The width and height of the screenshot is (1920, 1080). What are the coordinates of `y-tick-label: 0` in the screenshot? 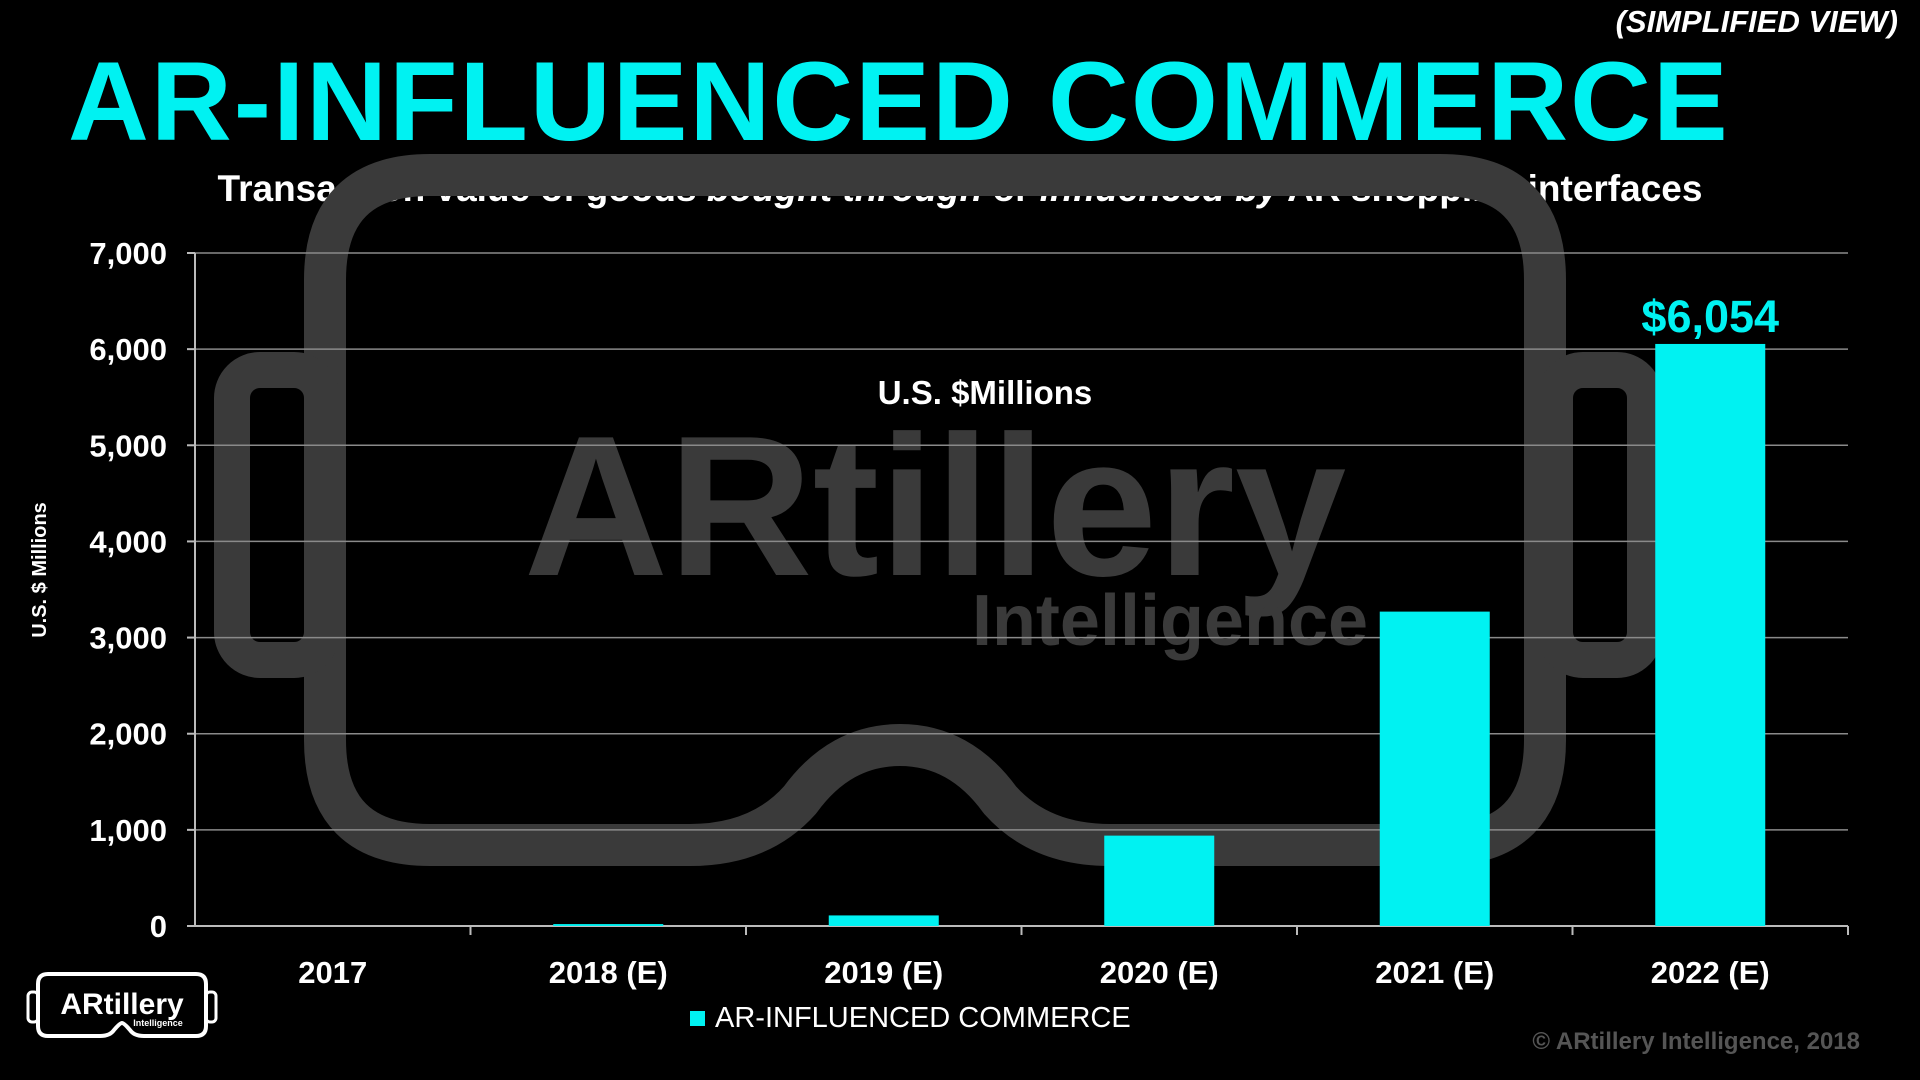 It's located at (158, 926).